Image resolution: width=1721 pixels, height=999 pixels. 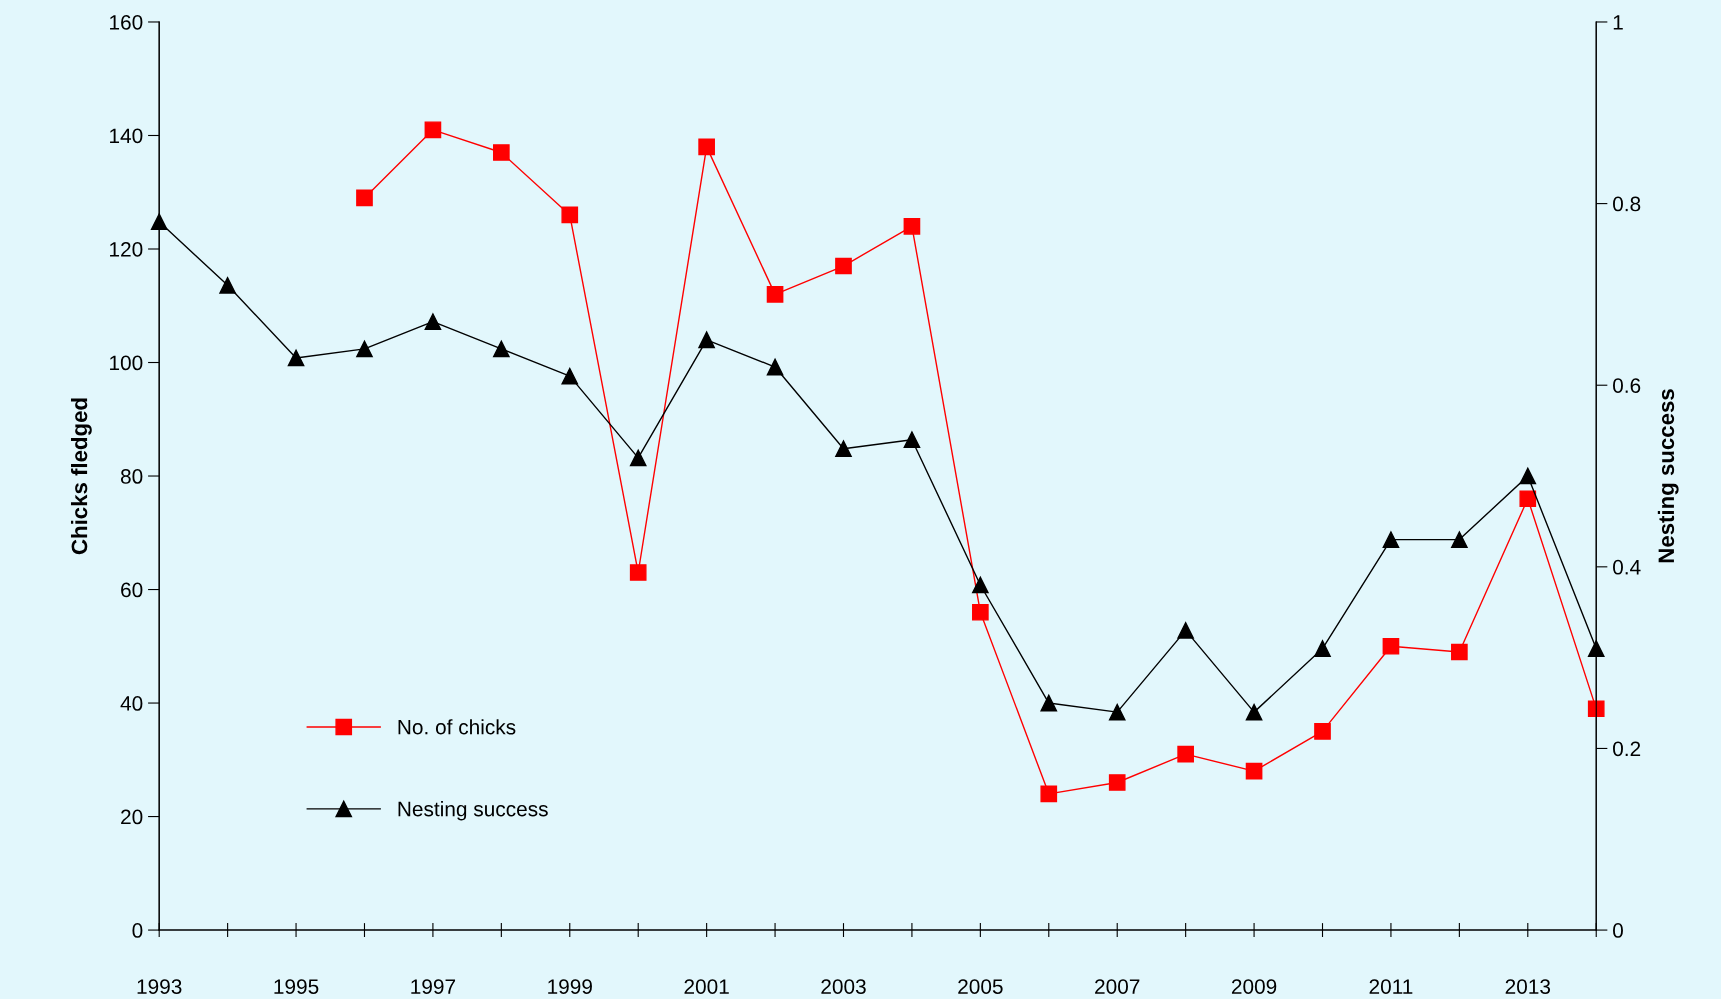 What do you see at coordinates (433, 986) in the screenshot?
I see `x-tick-label: 1997` at bounding box center [433, 986].